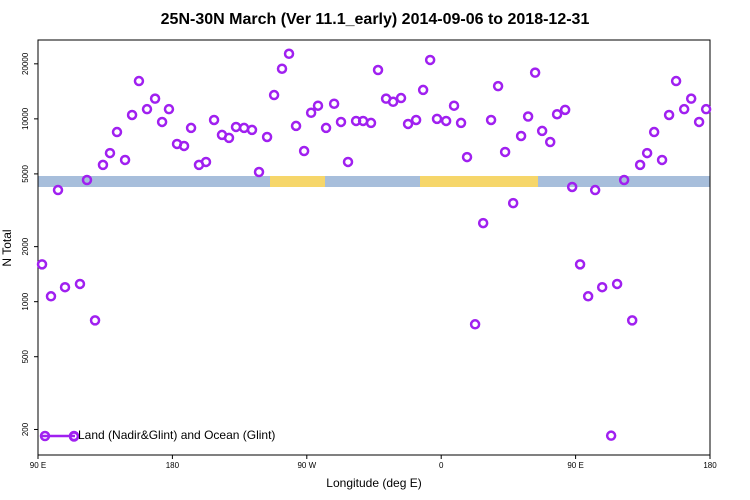 The height and width of the screenshot is (500, 750). Describe the element at coordinates (25, 118) in the screenshot. I see `y-tick-label: 10000` at that location.